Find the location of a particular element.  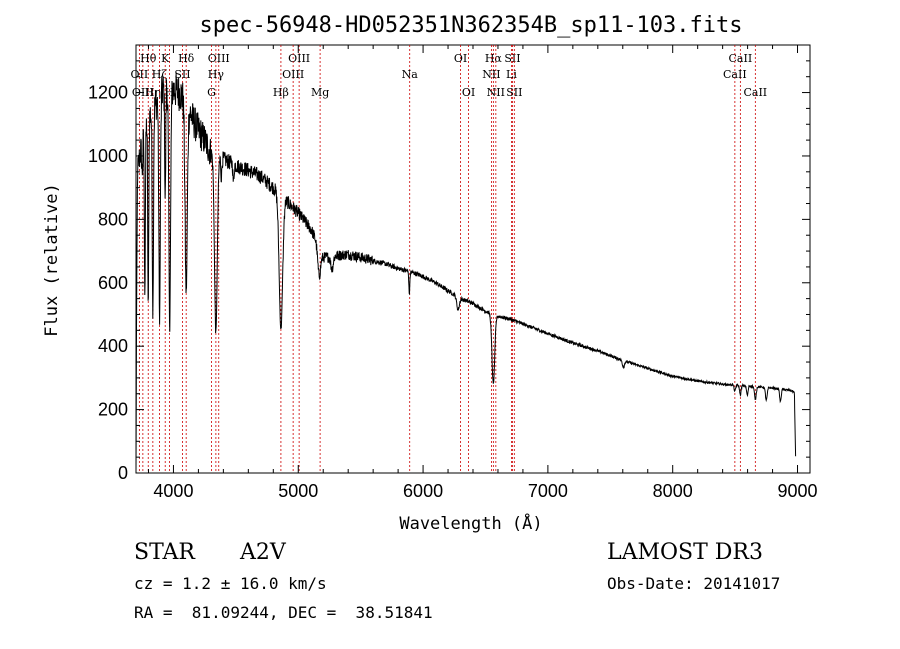

x-tick-label: 6000 is located at coordinates (423, 491).